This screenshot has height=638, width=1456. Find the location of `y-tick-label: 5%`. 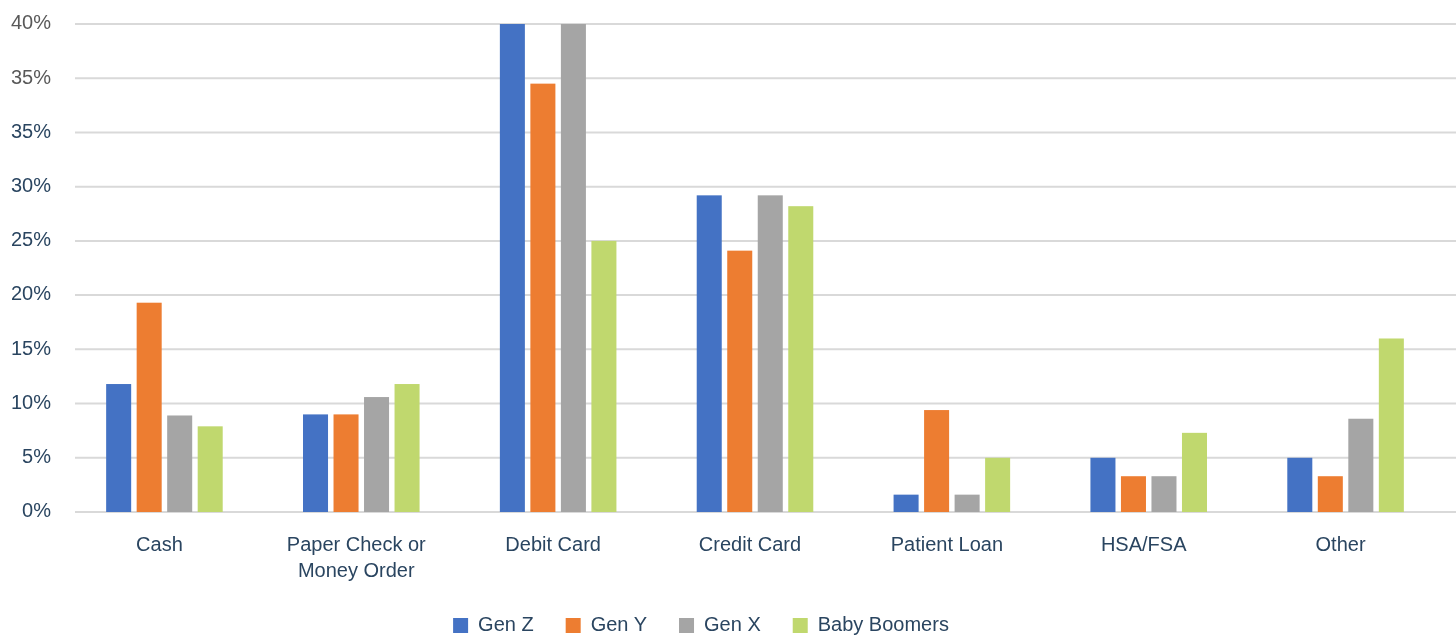

y-tick-label: 5% is located at coordinates (37, 456).